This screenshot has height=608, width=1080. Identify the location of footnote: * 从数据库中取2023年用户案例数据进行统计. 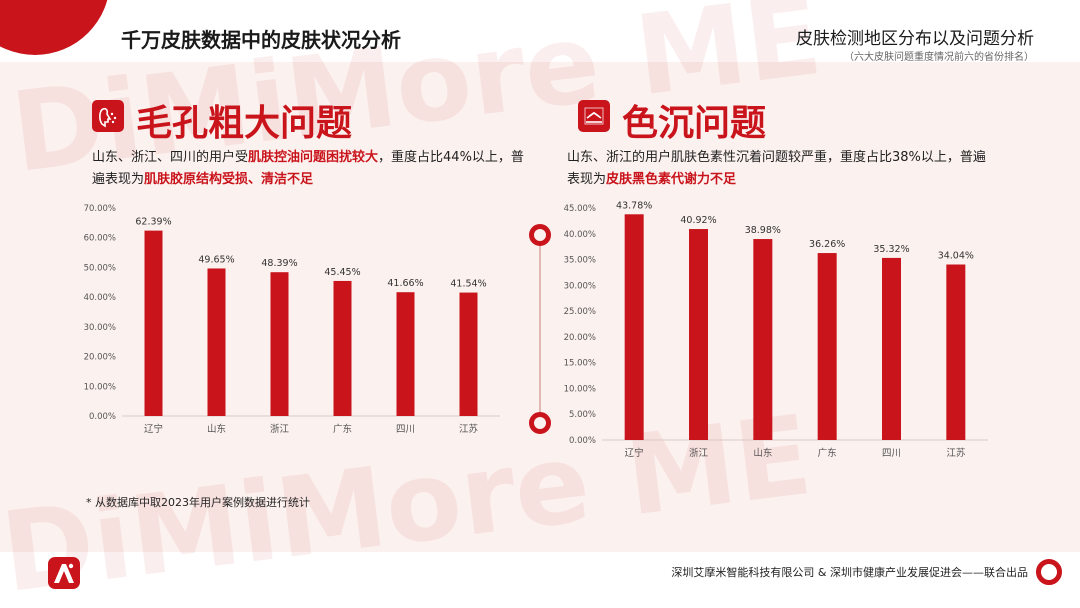
(198, 502).